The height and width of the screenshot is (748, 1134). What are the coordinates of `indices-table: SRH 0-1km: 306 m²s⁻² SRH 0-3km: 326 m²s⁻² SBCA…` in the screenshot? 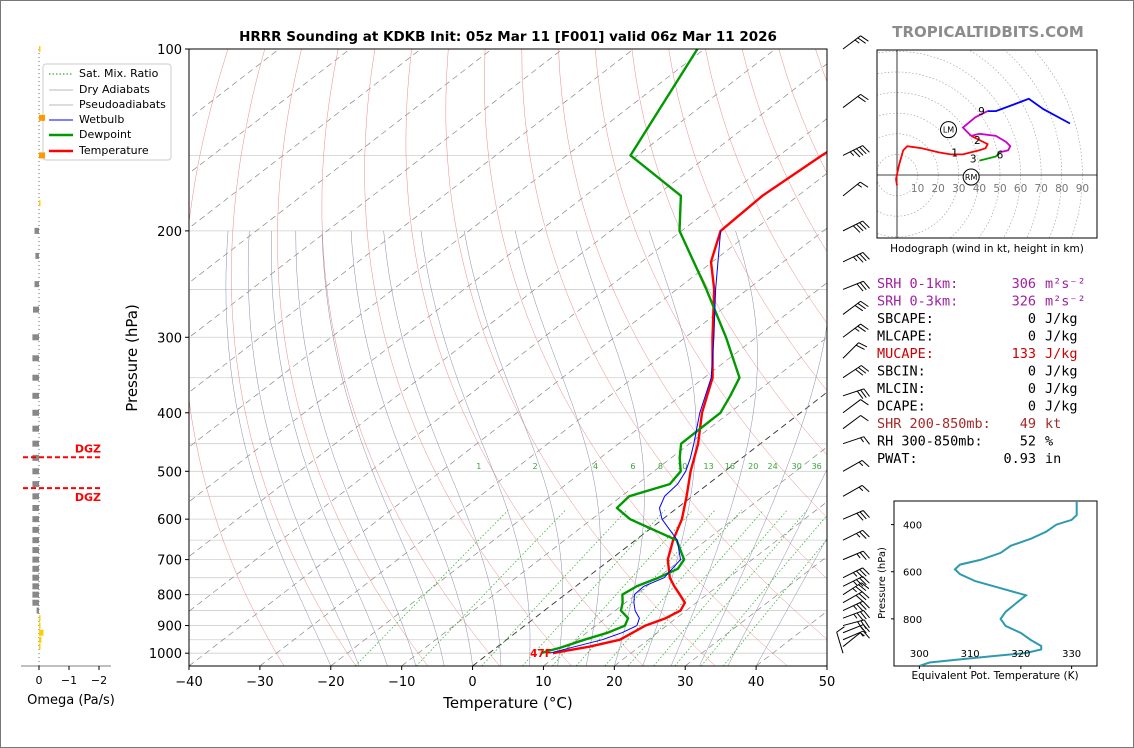 It's located at (981, 371).